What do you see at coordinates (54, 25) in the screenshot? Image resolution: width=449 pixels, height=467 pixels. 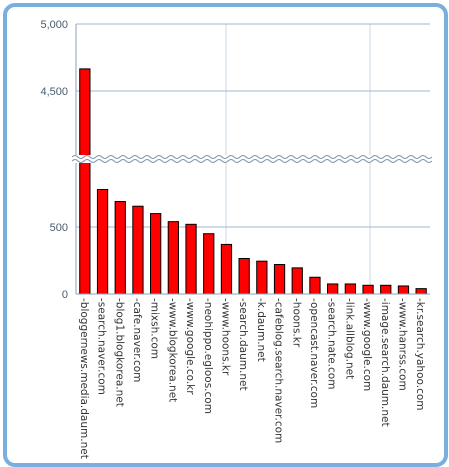 I see `y-tick-label: 5,000` at bounding box center [54, 25].